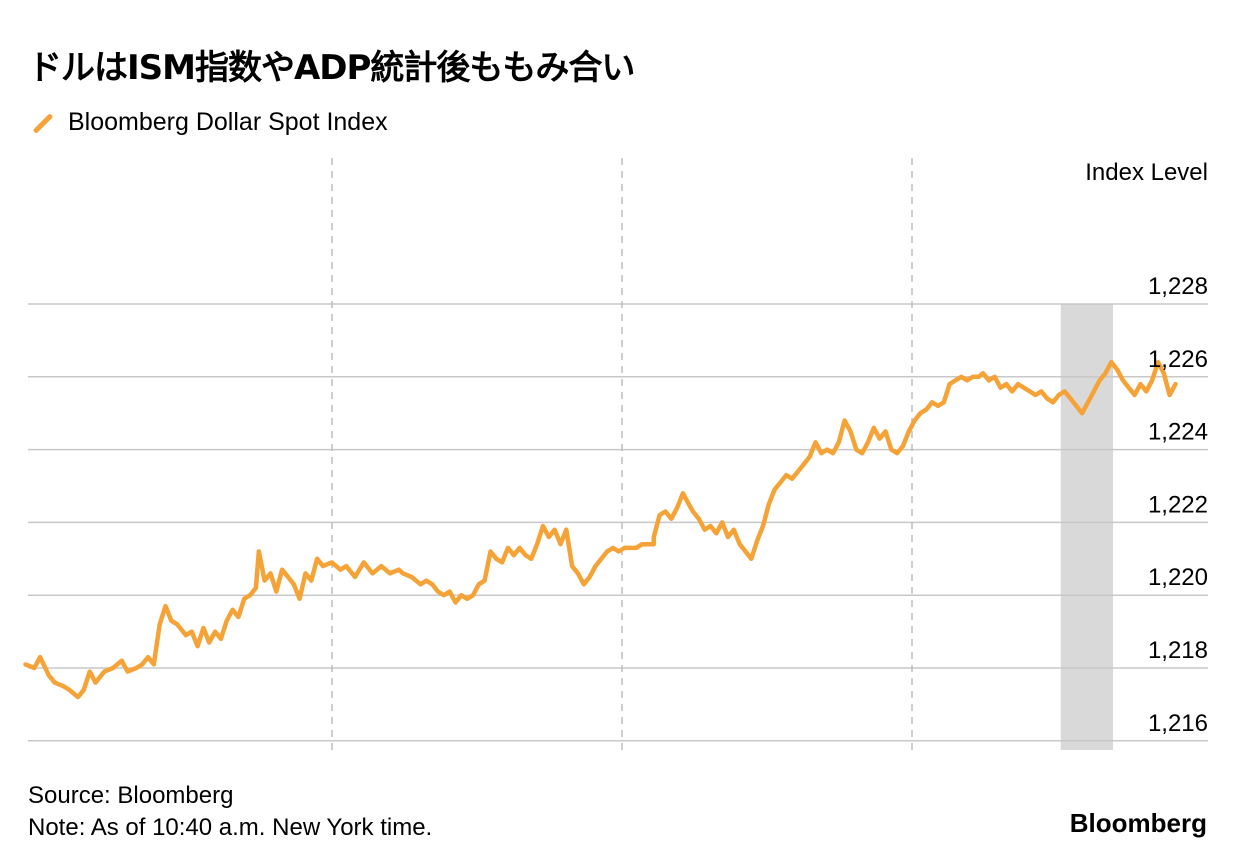  Describe the element at coordinates (228, 122) in the screenshot. I see `legend-label: Bloomberg Dollar Spot Index` at that location.